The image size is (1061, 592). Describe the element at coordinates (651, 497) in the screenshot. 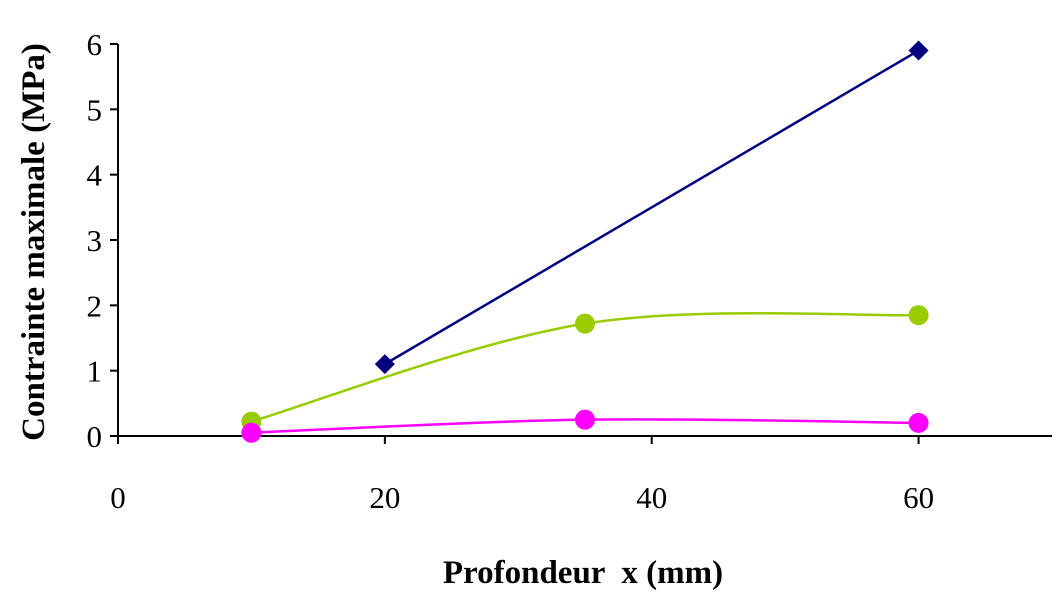

I see `x-tick-label: 40` at that location.